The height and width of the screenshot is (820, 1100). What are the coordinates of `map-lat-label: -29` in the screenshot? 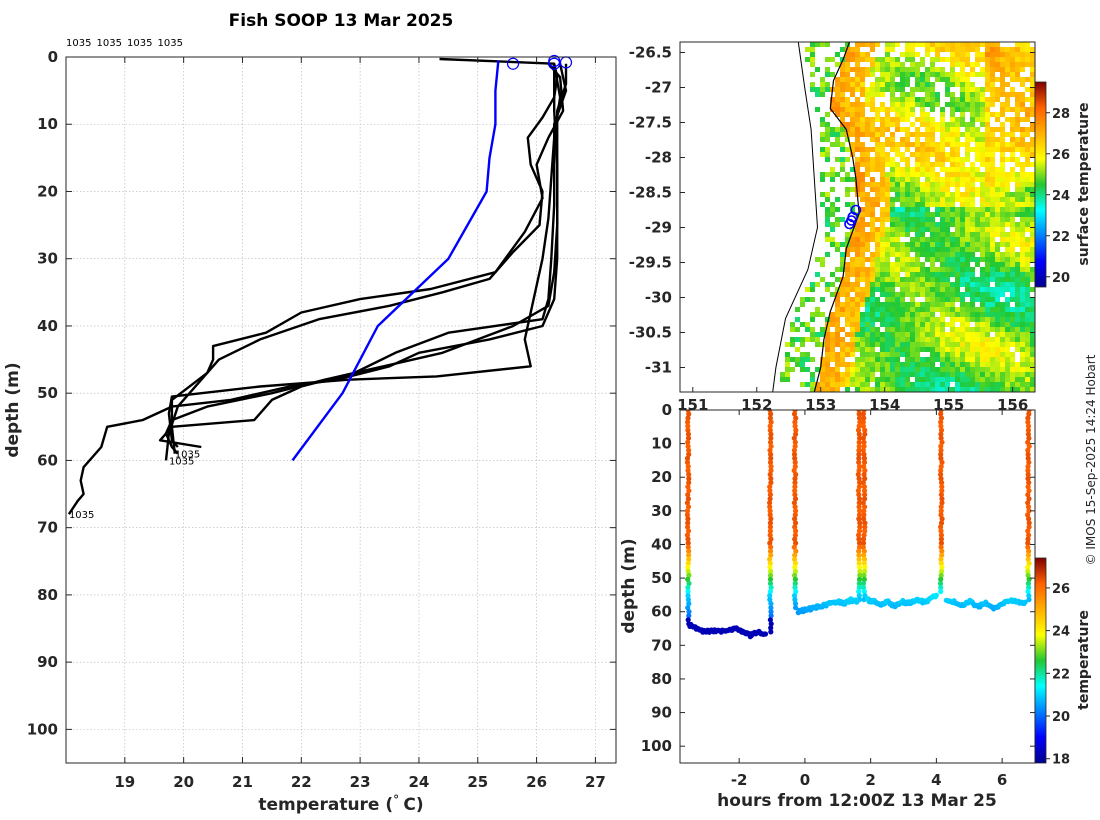 It's located at (658, 228).